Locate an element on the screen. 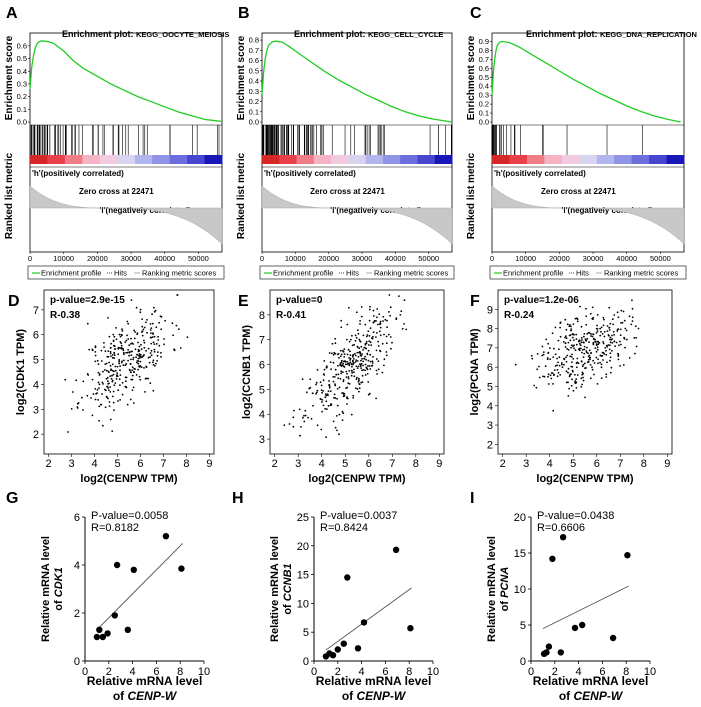 This screenshot has width=701, height=707. y-axis-label: log2(CDK1 TPM) is located at coordinates (21, 372).